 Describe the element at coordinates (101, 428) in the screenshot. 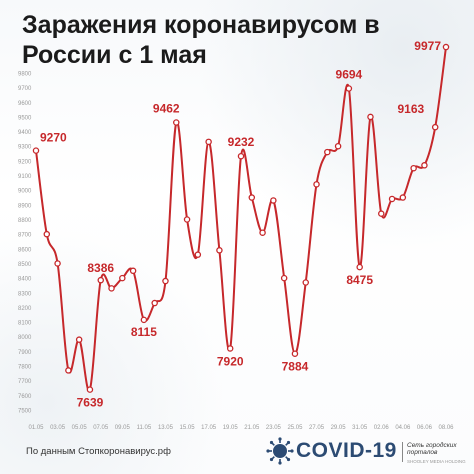

I see `x-tick-label: 07.05` at that location.